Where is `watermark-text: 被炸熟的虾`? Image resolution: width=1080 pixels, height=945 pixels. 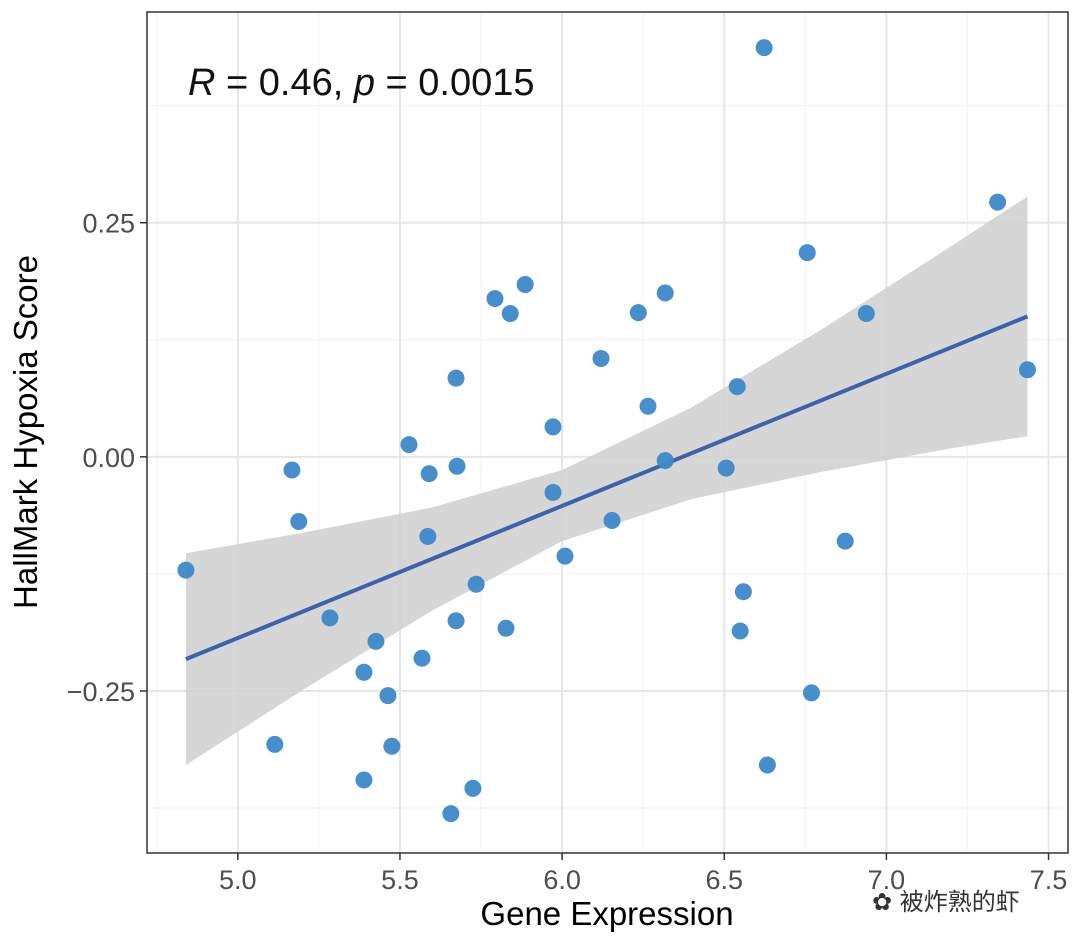 watermark-text: 被炸熟的虾 is located at coordinates (959, 902).